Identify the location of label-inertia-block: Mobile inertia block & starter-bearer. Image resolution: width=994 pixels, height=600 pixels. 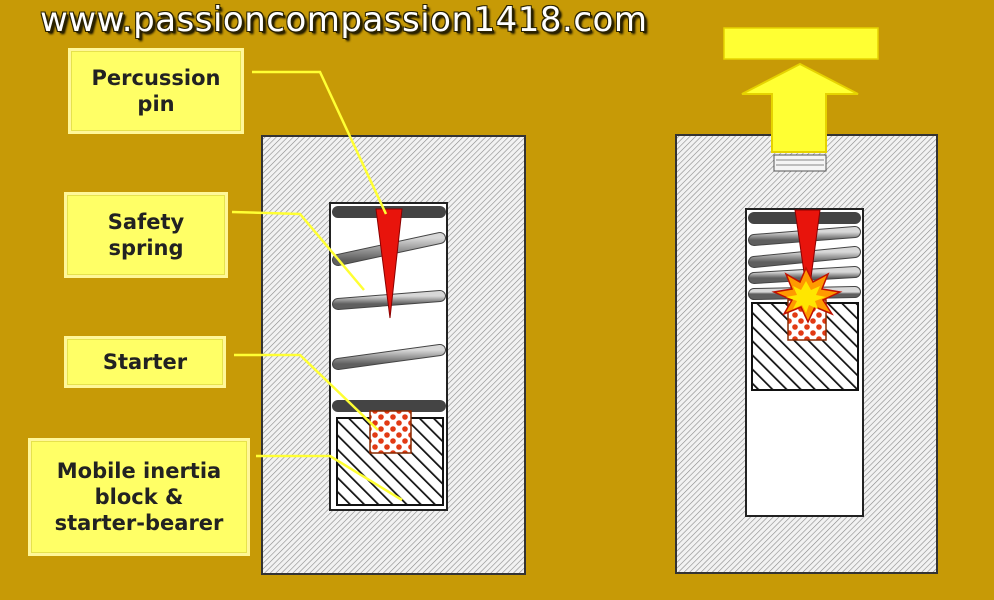
(139, 497).